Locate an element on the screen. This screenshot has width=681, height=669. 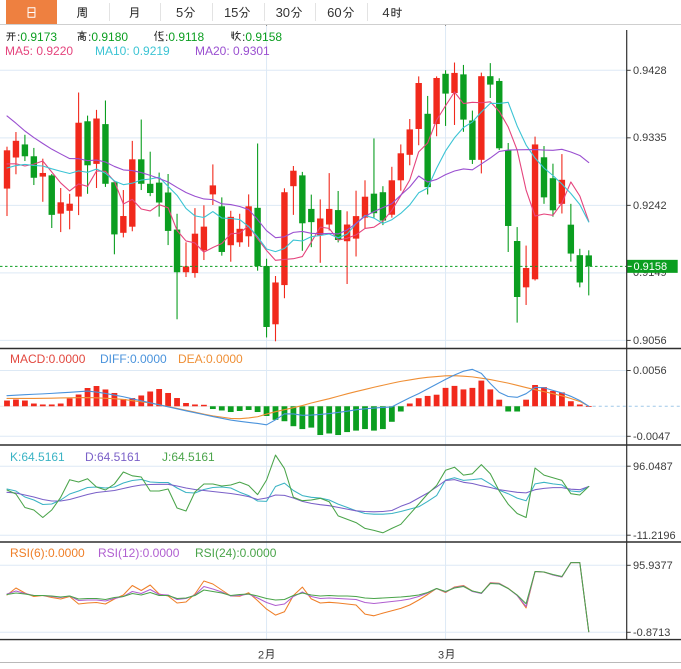
tab-period-周 is located at coordinates (83, 12).